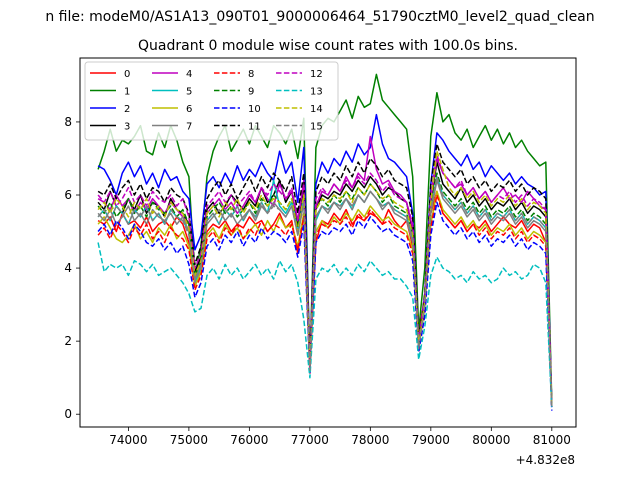 The width and height of the screenshot is (640, 484). What do you see at coordinates (552, 440) in the screenshot?
I see `x-tick-label: 81000` at bounding box center [552, 440].